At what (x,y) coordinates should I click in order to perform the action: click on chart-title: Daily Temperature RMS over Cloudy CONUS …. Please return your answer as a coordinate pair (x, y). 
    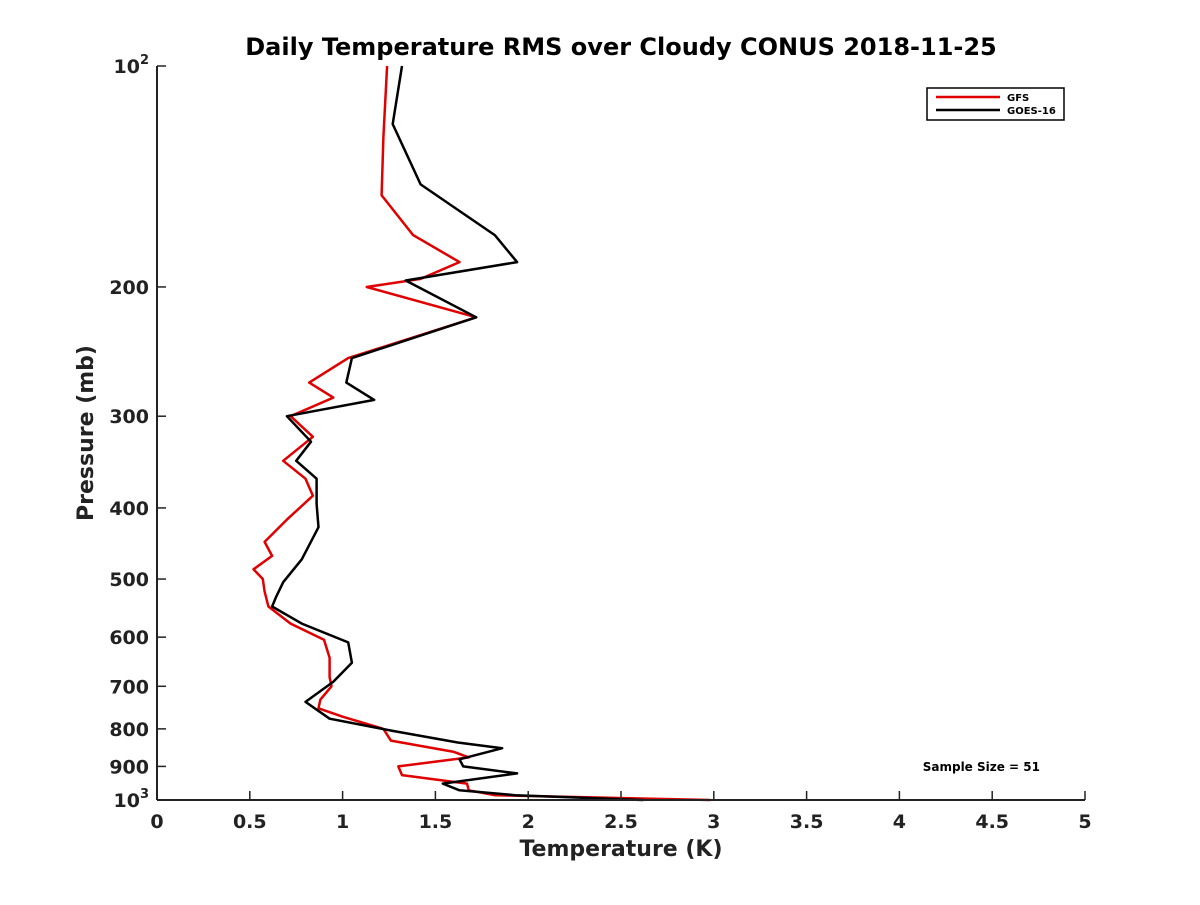
    Looking at the image, I should click on (621, 47).